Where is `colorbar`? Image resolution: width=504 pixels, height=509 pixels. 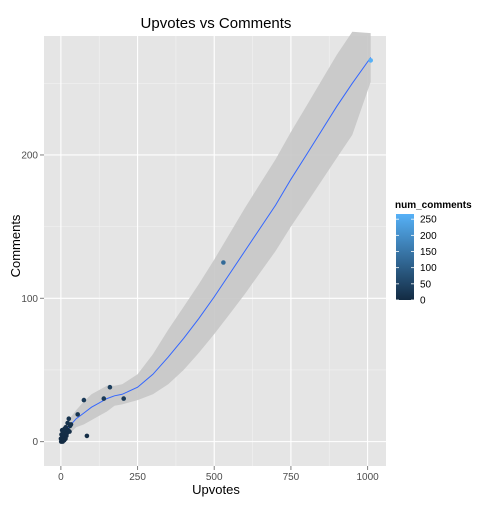 colorbar is located at coordinates (405, 257).